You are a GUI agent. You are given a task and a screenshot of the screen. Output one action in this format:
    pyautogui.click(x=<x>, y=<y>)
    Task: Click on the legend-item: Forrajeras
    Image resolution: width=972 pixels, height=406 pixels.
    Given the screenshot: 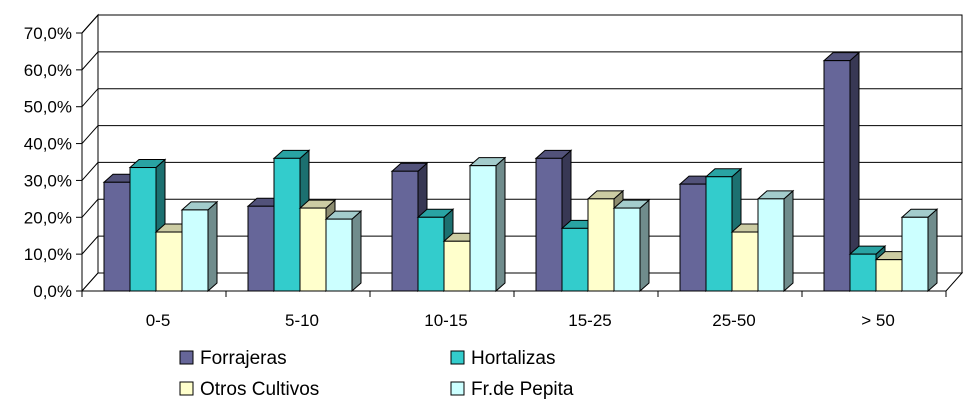 What is the action you would take?
    pyautogui.click(x=233, y=358)
    